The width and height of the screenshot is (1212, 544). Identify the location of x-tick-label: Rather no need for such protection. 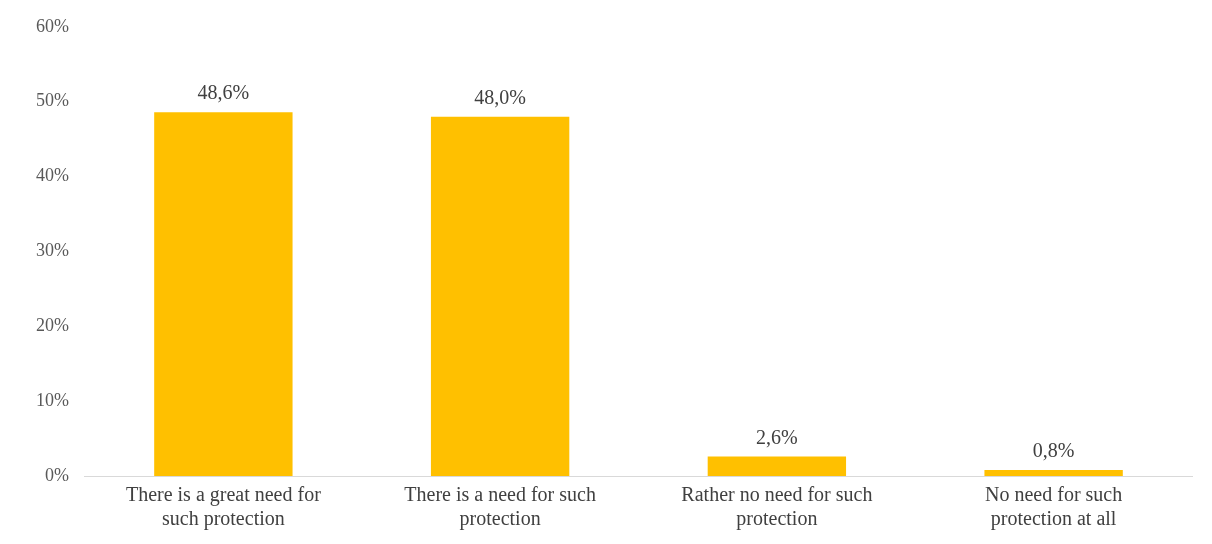
(777, 507).